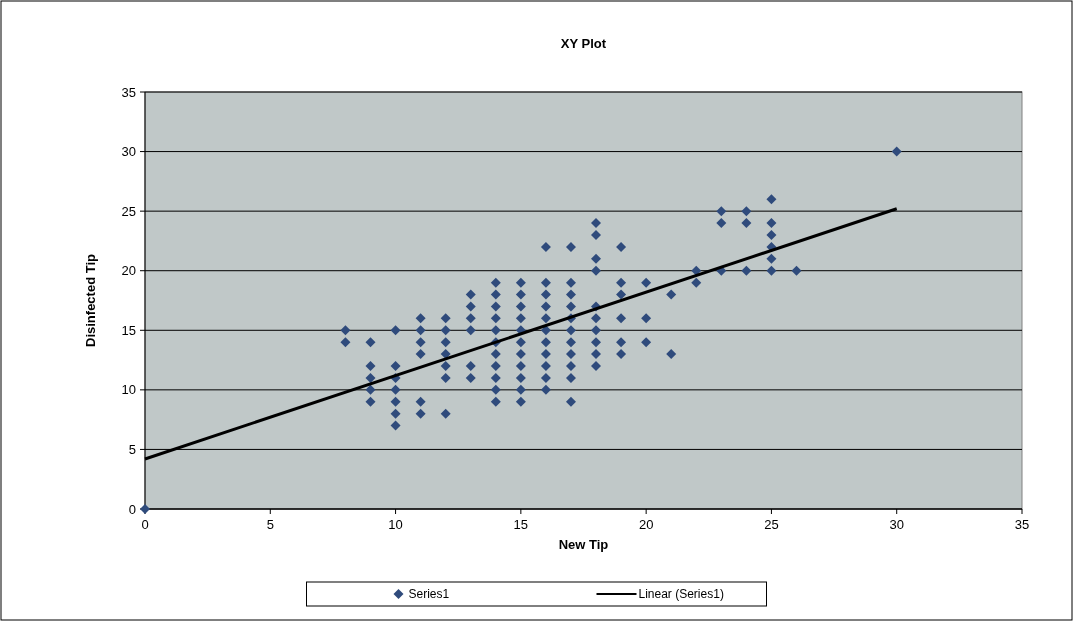 The height and width of the screenshot is (621, 1073). Describe the element at coordinates (128, 271) in the screenshot. I see `y-tick-label: 20` at that location.